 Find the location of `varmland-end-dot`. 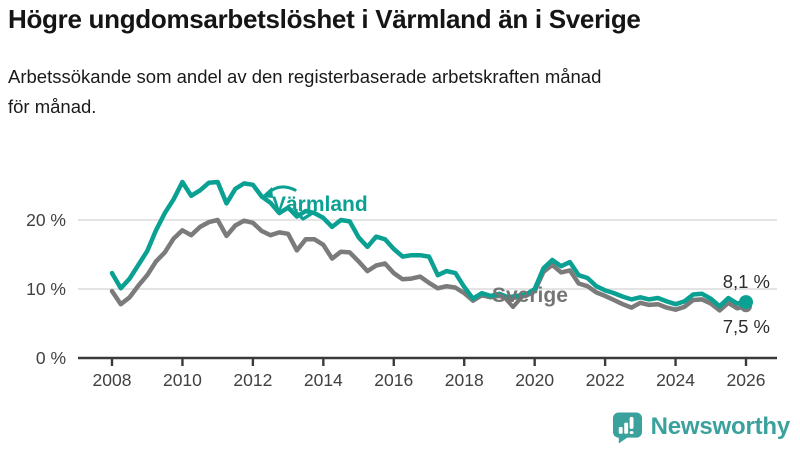

varmland-end-dot is located at coordinates (745, 302).